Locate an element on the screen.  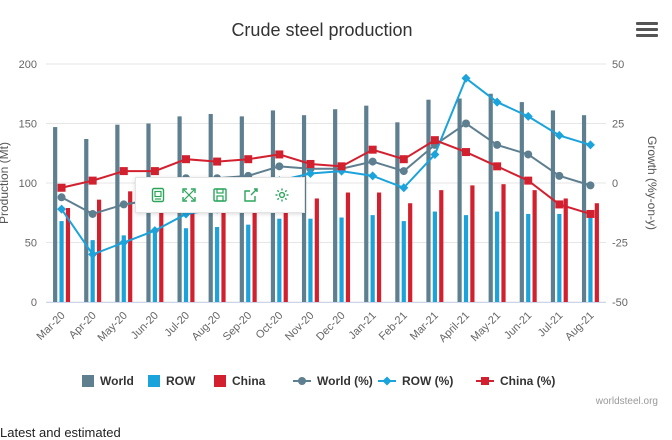
legend-item: World (%) is located at coordinates (333, 381).